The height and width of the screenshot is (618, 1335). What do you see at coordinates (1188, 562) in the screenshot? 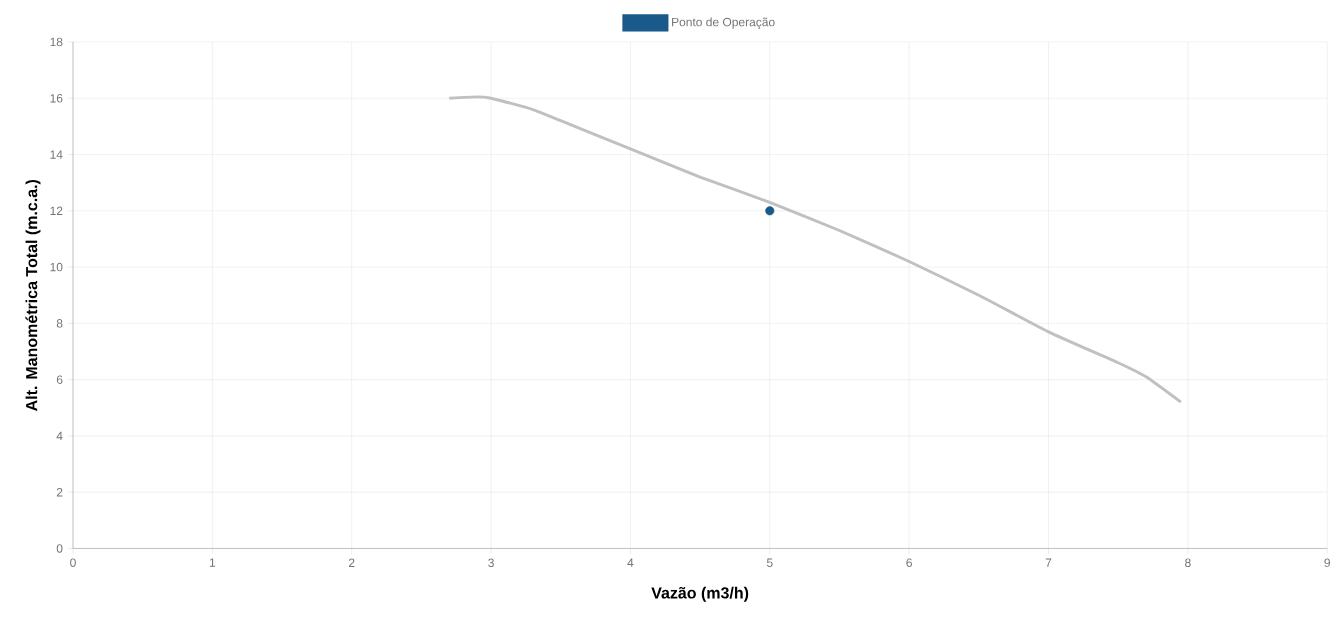
I see `x-tick-label: 8` at bounding box center [1188, 562].